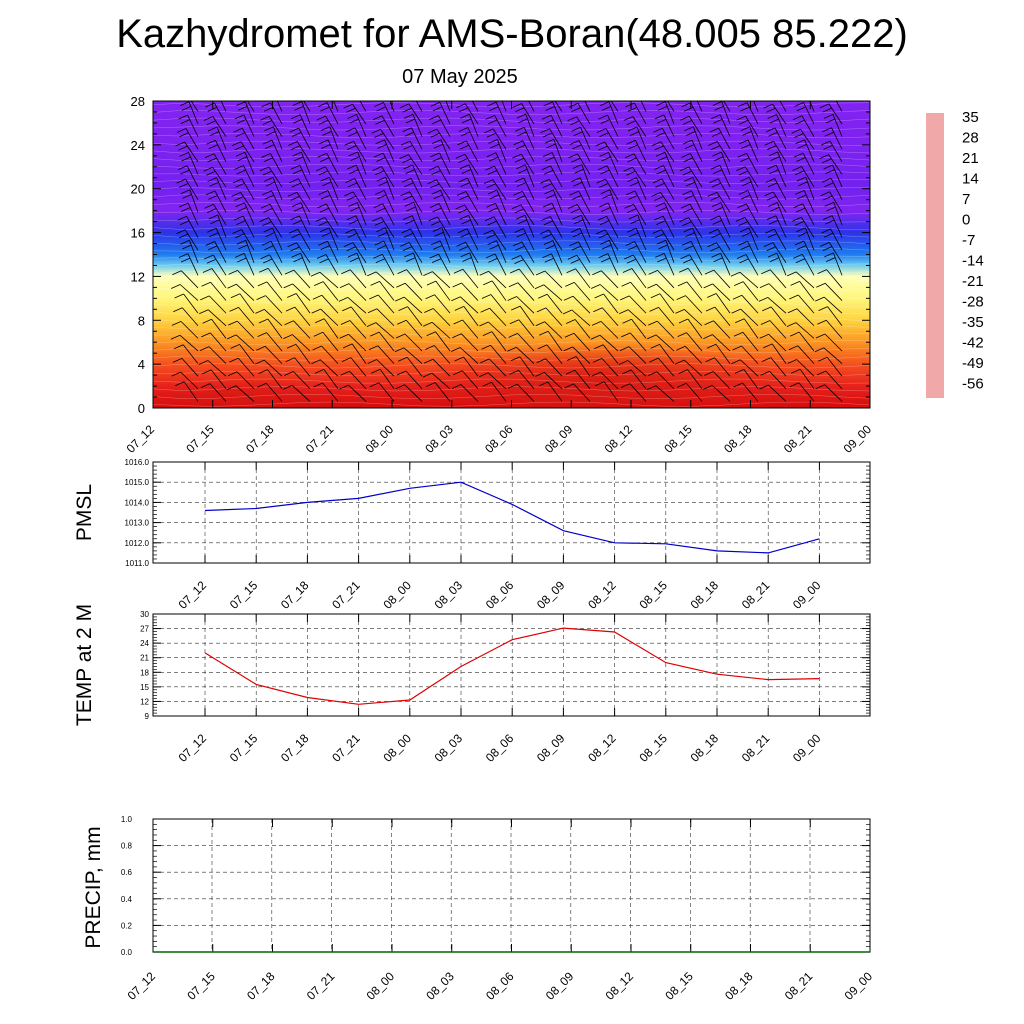  What do you see at coordinates (381, 986) in the screenshot?
I see `precip-x-tick-label: 08_00` at bounding box center [381, 986].